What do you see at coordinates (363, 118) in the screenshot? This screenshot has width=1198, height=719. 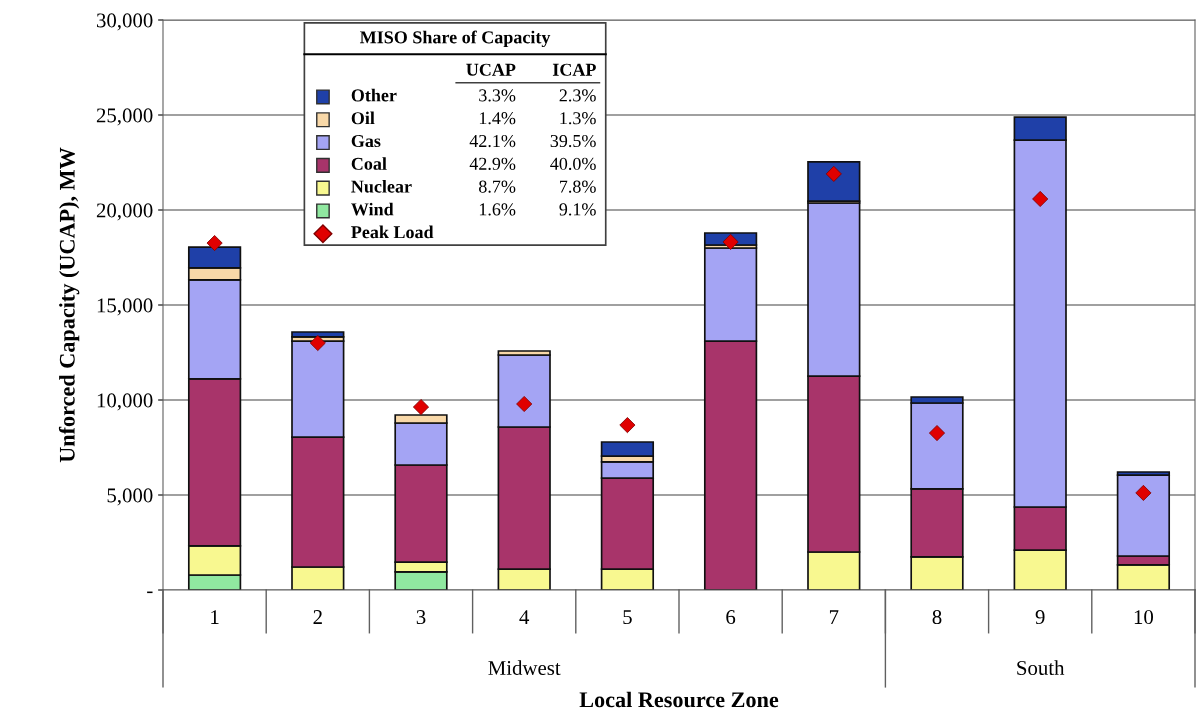 I see `legend-label: Oil` at bounding box center [363, 118].